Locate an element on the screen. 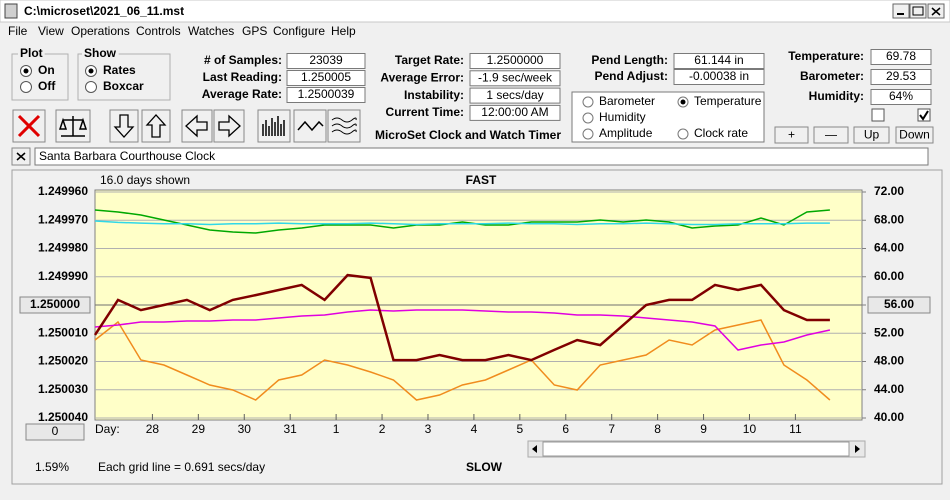 The height and width of the screenshot is (500, 950). field-value: 1 secs/day is located at coordinates (514, 95).